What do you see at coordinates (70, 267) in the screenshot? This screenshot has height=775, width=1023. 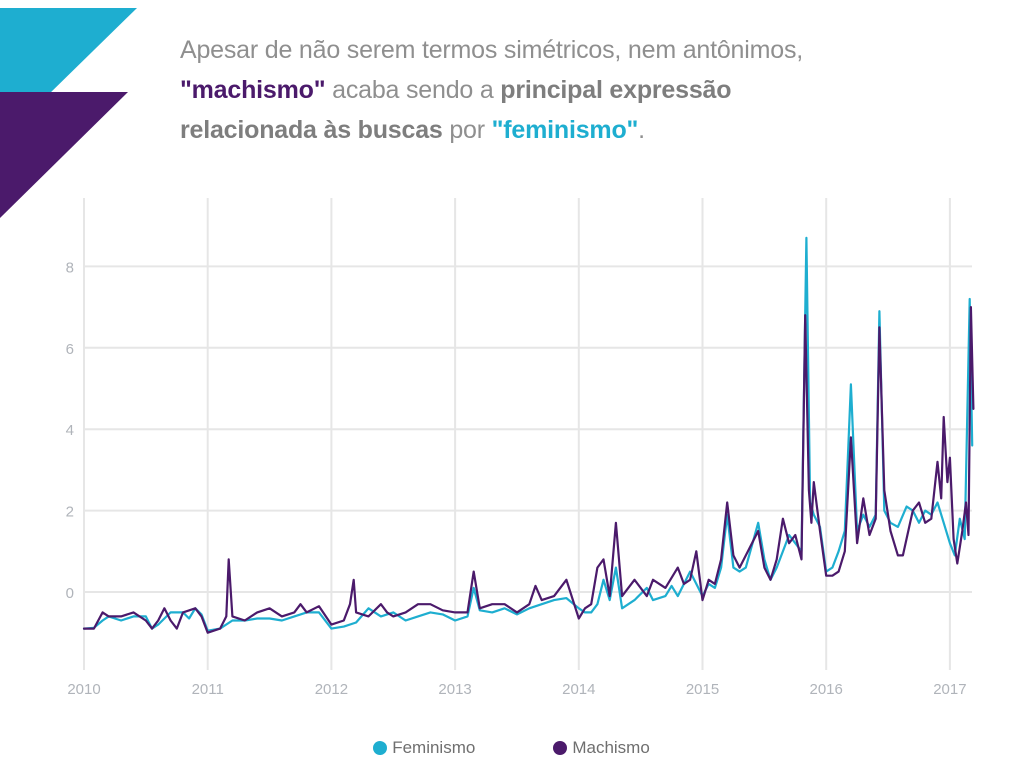 I see `y-tick-label: 8` at bounding box center [70, 267].